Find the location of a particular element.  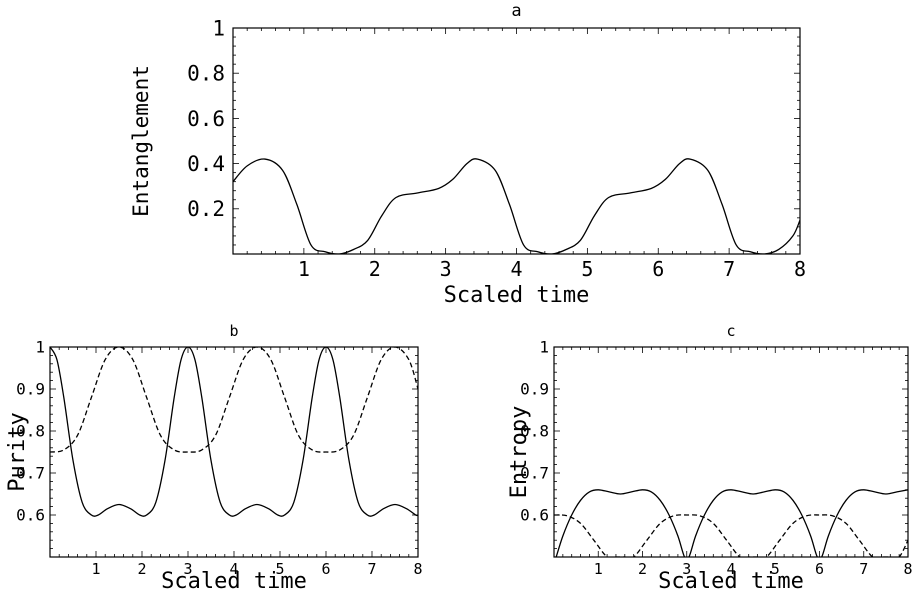

y-axis-label: Purity is located at coordinates (17, 451).